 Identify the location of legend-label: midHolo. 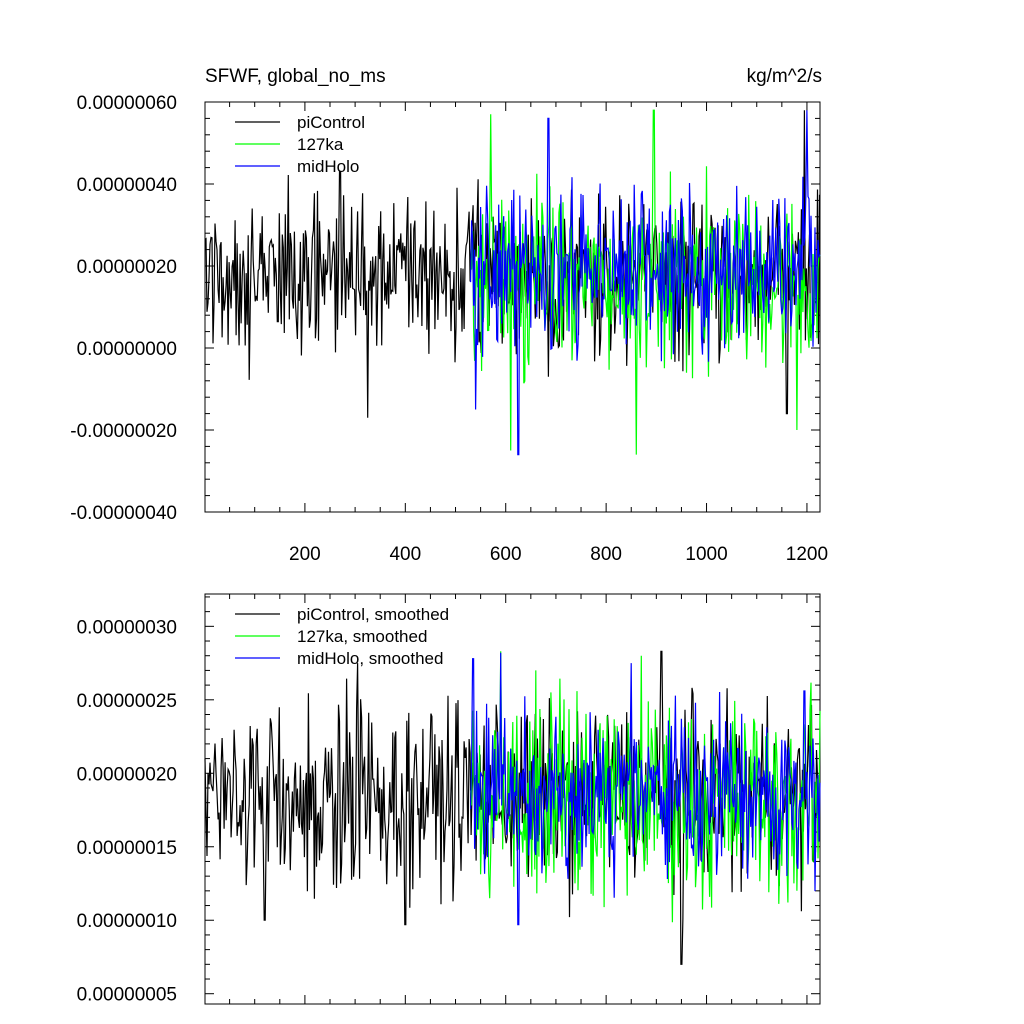
(328, 166).